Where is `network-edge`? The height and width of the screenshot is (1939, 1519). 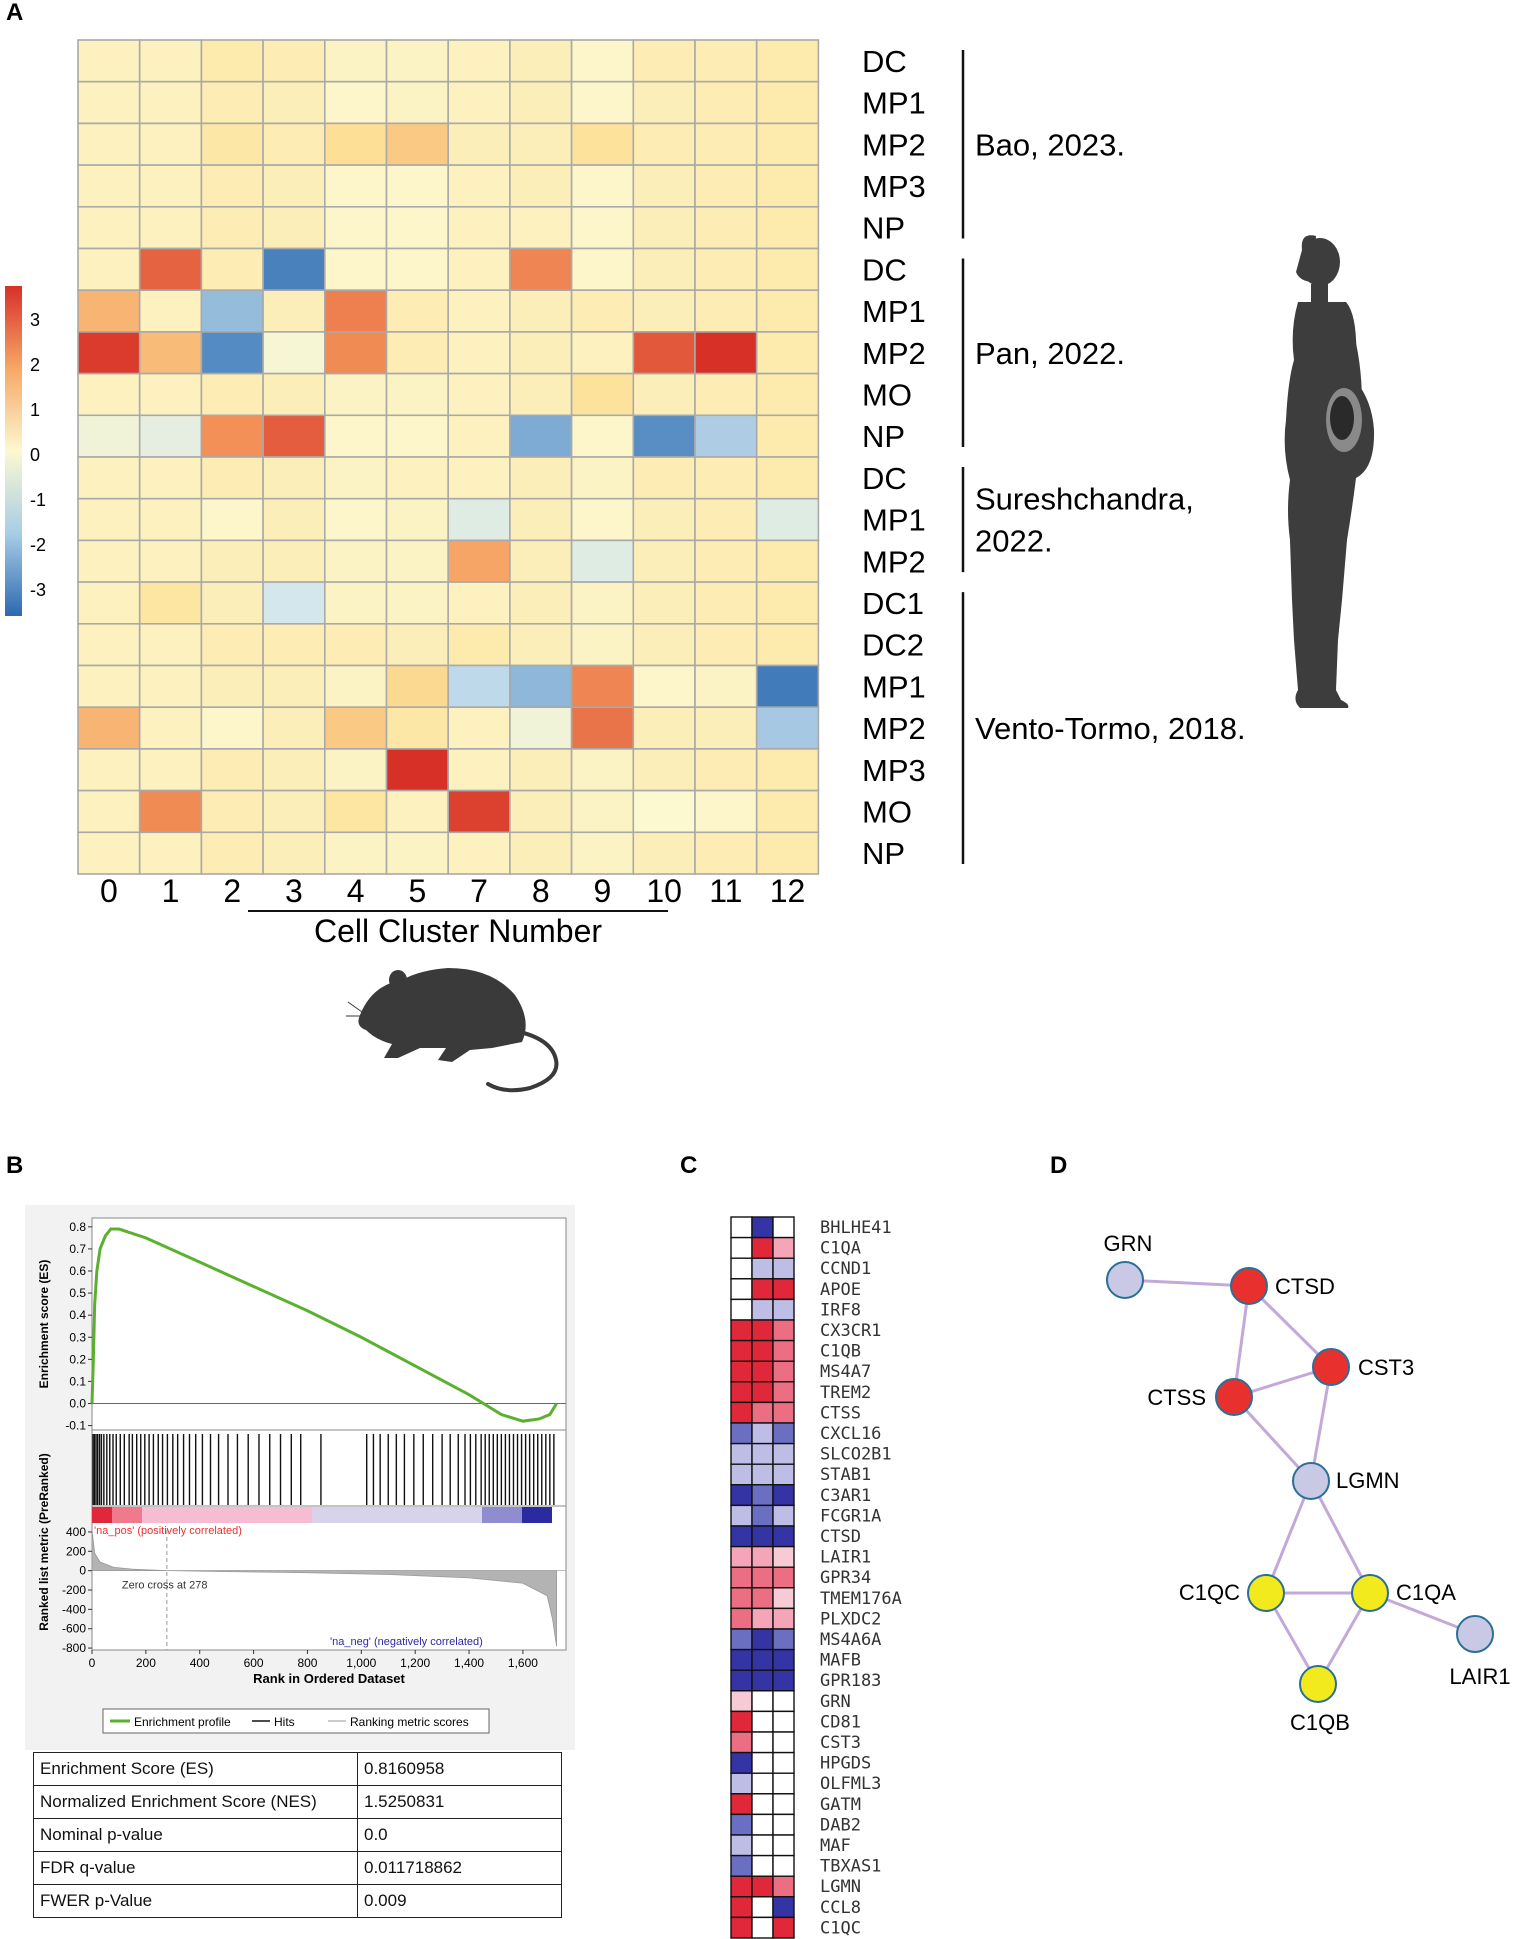 network-edge is located at coordinates (1321, 1424).